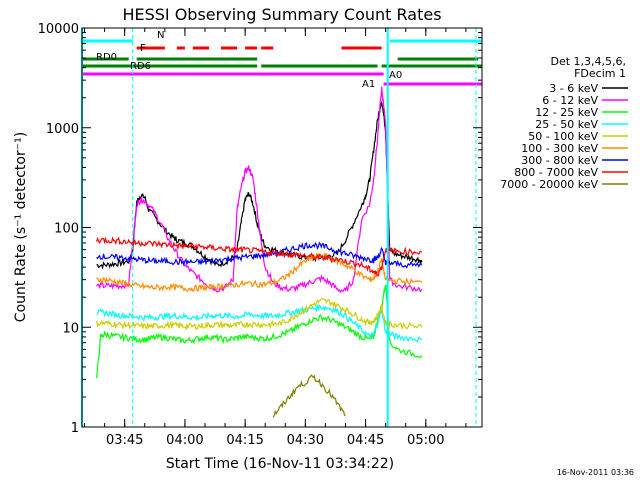 This screenshot has width=640, height=480. What do you see at coordinates (588, 61) in the screenshot?
I see `legend-header-line-1: Det 1,3,4,5,6,` at bounding box center [588, 61].